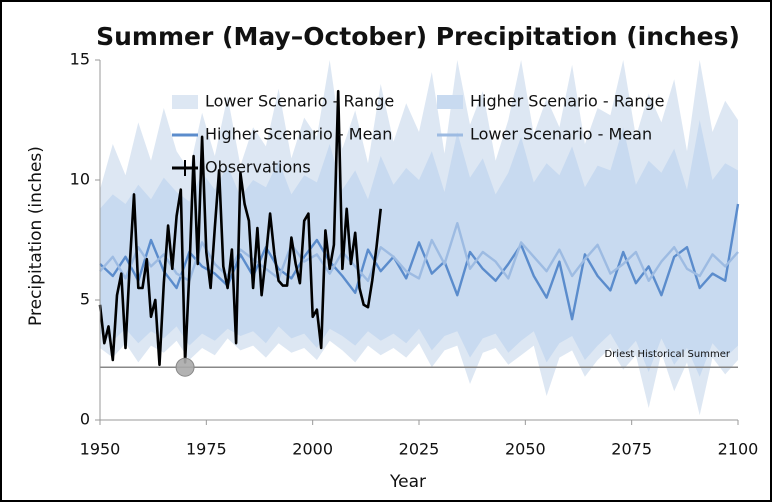 This screenshot has height=502, width=772. What do you see at coordinates (80, 179) in the screenshot?
I see `y-tick-label: 10` at bounding box center [80, 179].